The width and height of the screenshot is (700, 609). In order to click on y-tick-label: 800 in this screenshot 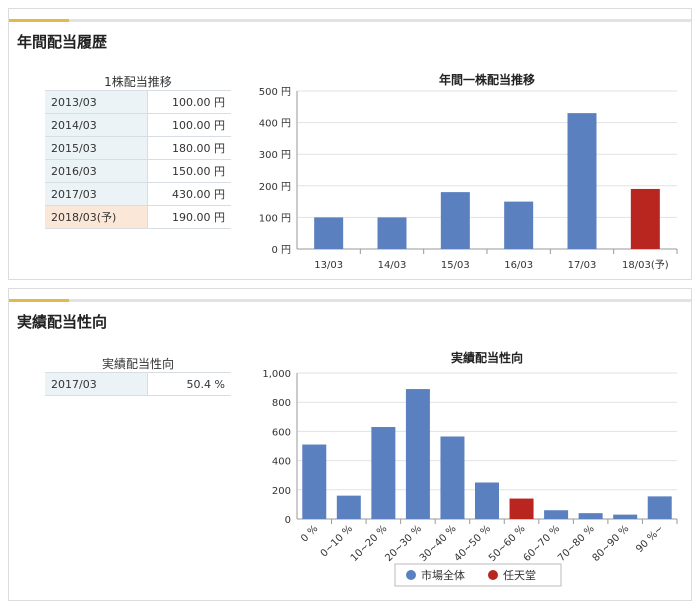, I will do `click(281, 403)`.